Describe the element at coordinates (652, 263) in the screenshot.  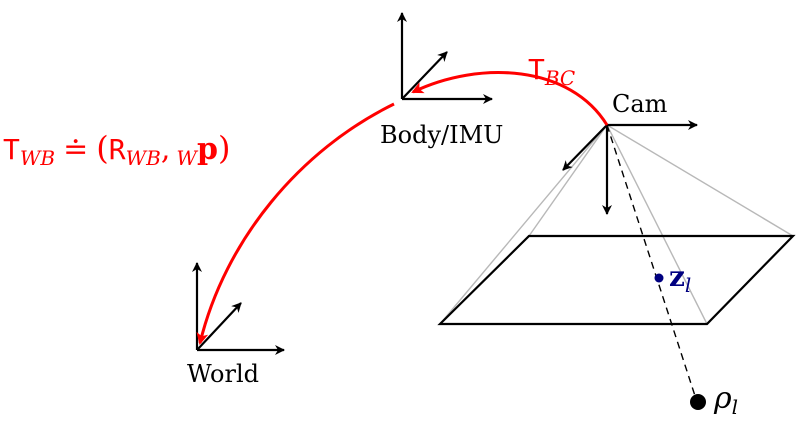
I see `projection-ray` at that location.